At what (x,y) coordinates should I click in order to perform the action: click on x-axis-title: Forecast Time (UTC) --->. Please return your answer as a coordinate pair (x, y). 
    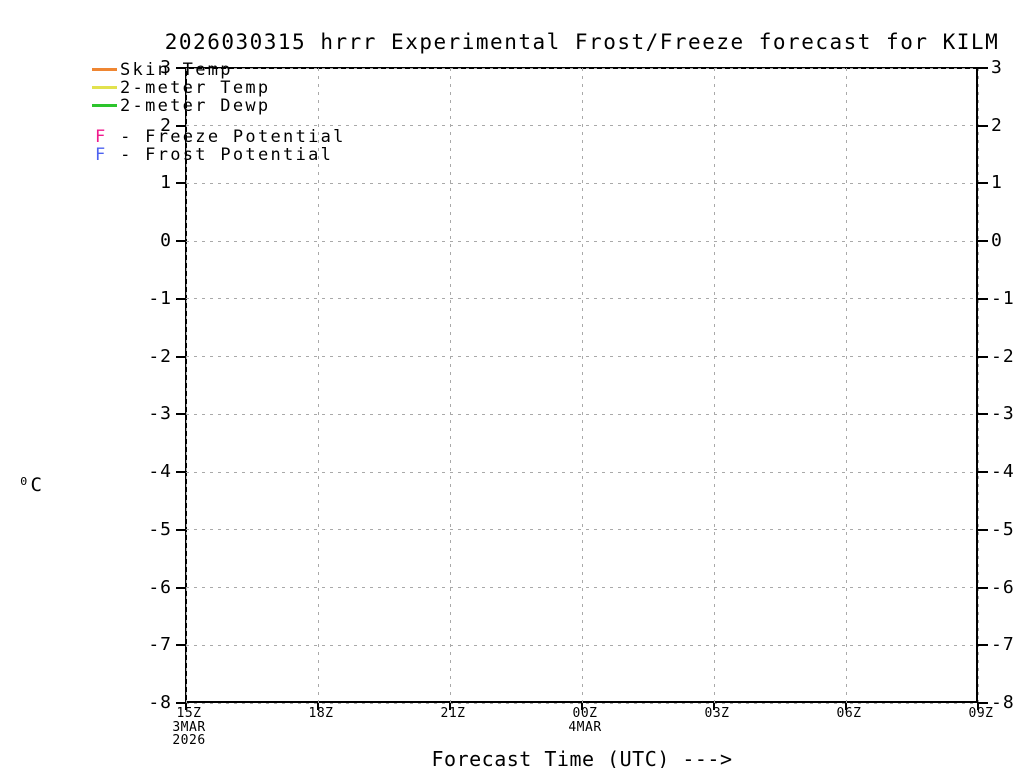
    Looking at the image, I should click on (582, 757).